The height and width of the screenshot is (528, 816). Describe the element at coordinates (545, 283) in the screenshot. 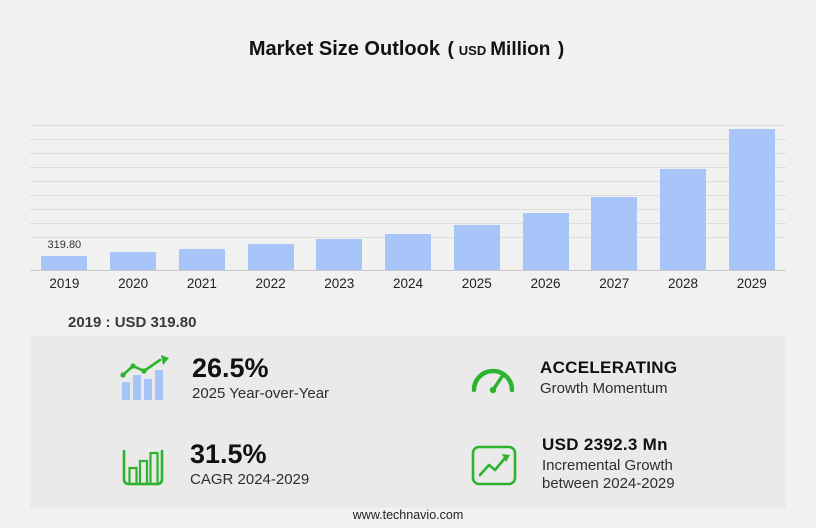

I see `axis-tick-label: 2026` at that location.